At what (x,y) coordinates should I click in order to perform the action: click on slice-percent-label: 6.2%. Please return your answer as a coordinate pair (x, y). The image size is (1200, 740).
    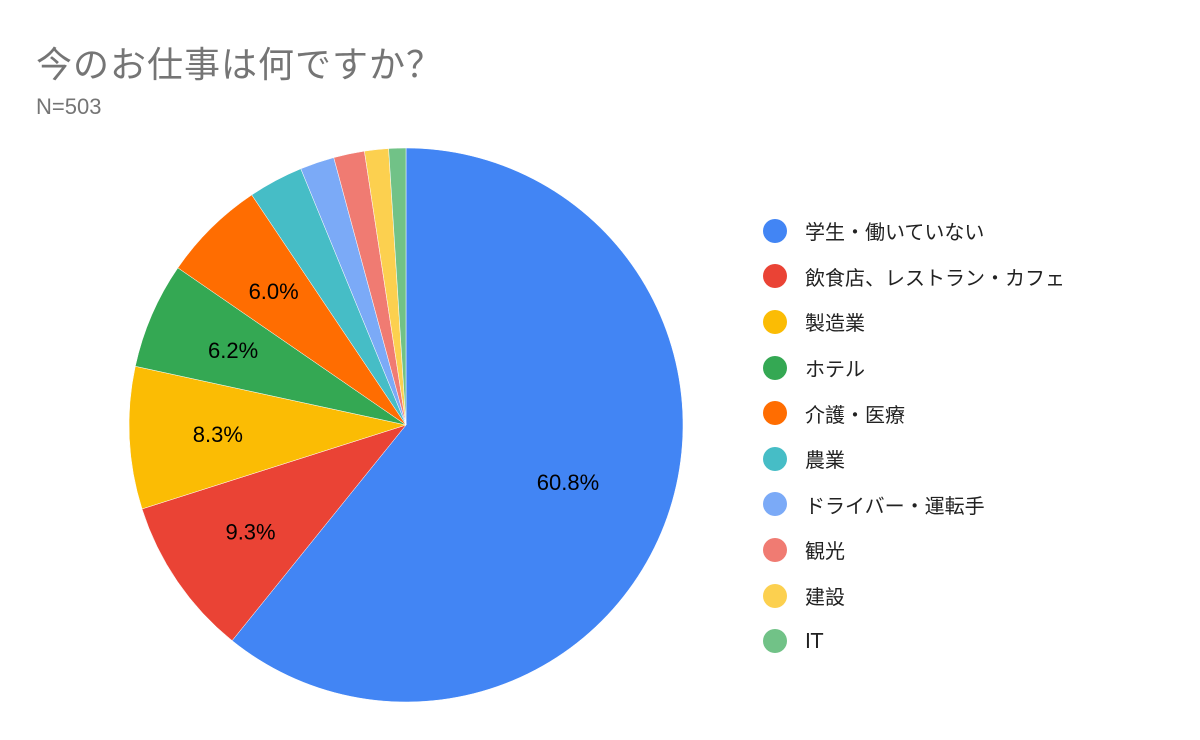
    Looking at the image, I should click on (233, 350).